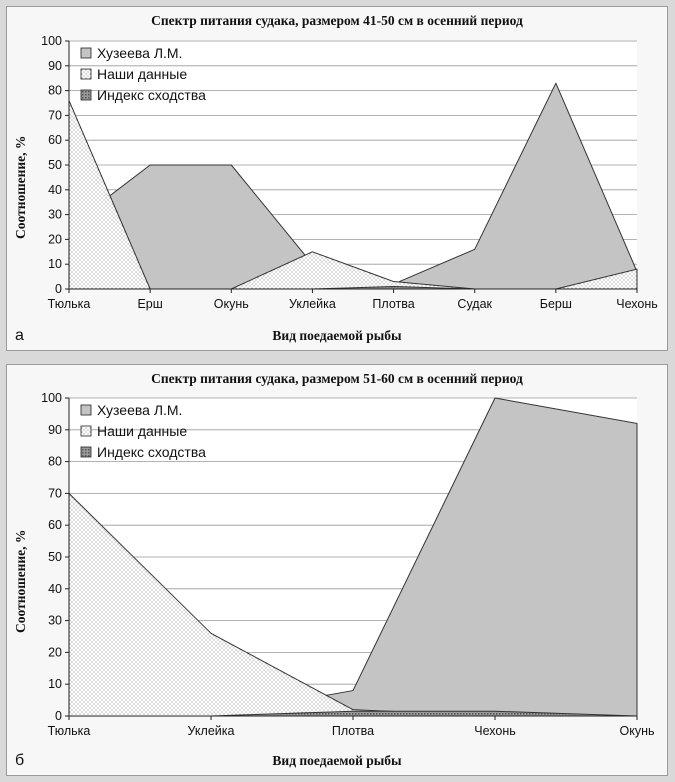 This screenshot has height=782, width=675. What do you see at coordinates (556, 304) in the screenshot?
I see `x-tick-label: Берш` at bounding box center [556, 304].